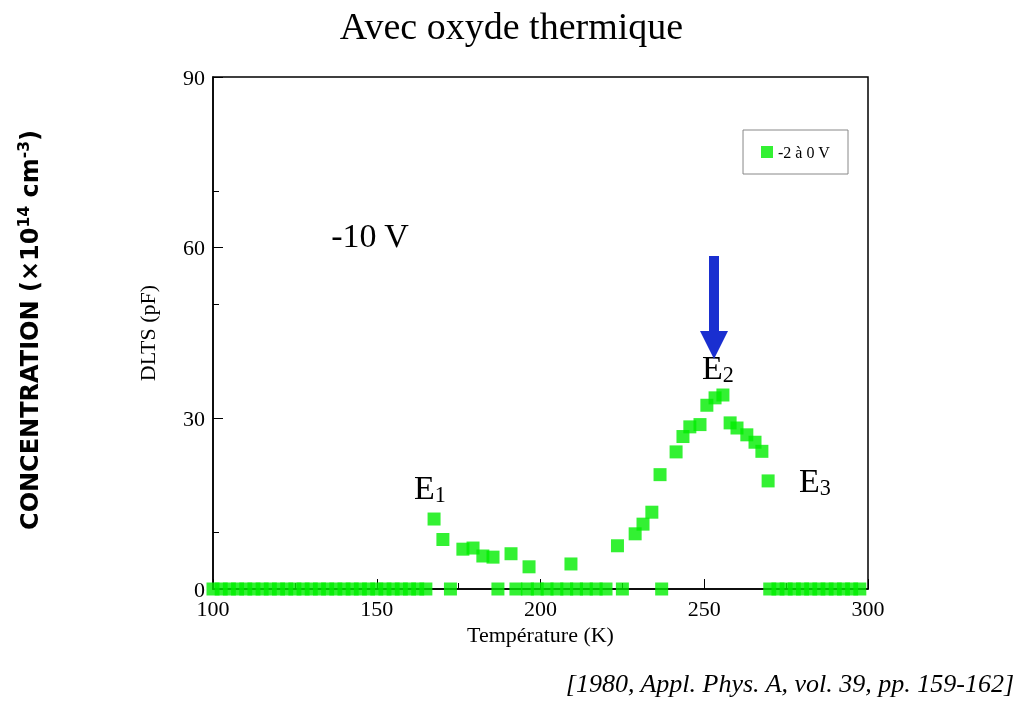 This screenshot has width=1023, height=704. Describe the element at coordinates (511, 26) in the screenshot. I see `chart-title: Avec oxyde thermique` at that location.